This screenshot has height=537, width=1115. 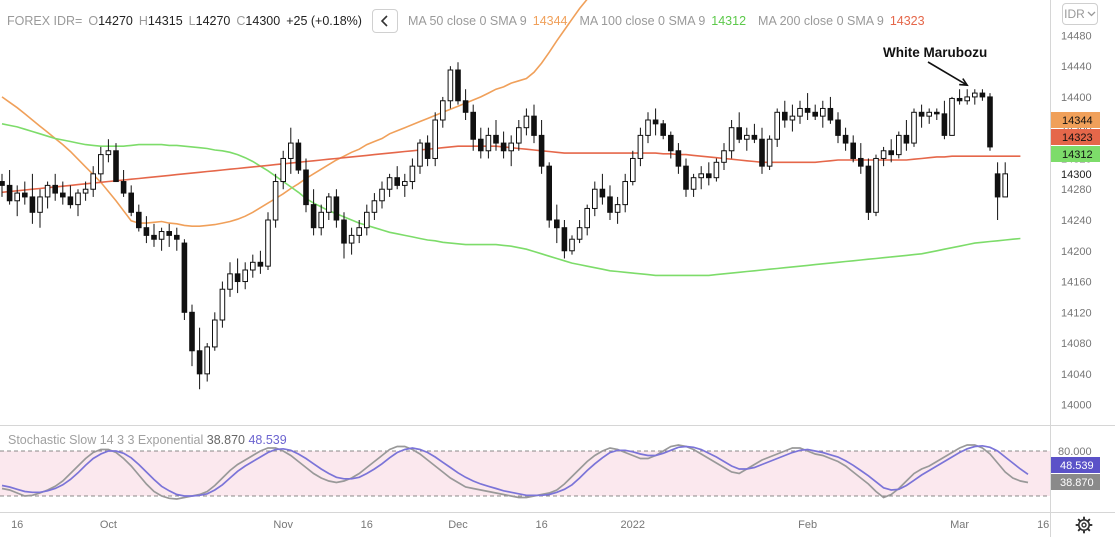 I want to click on stochastic-k-line, so click(x=515, y=472).